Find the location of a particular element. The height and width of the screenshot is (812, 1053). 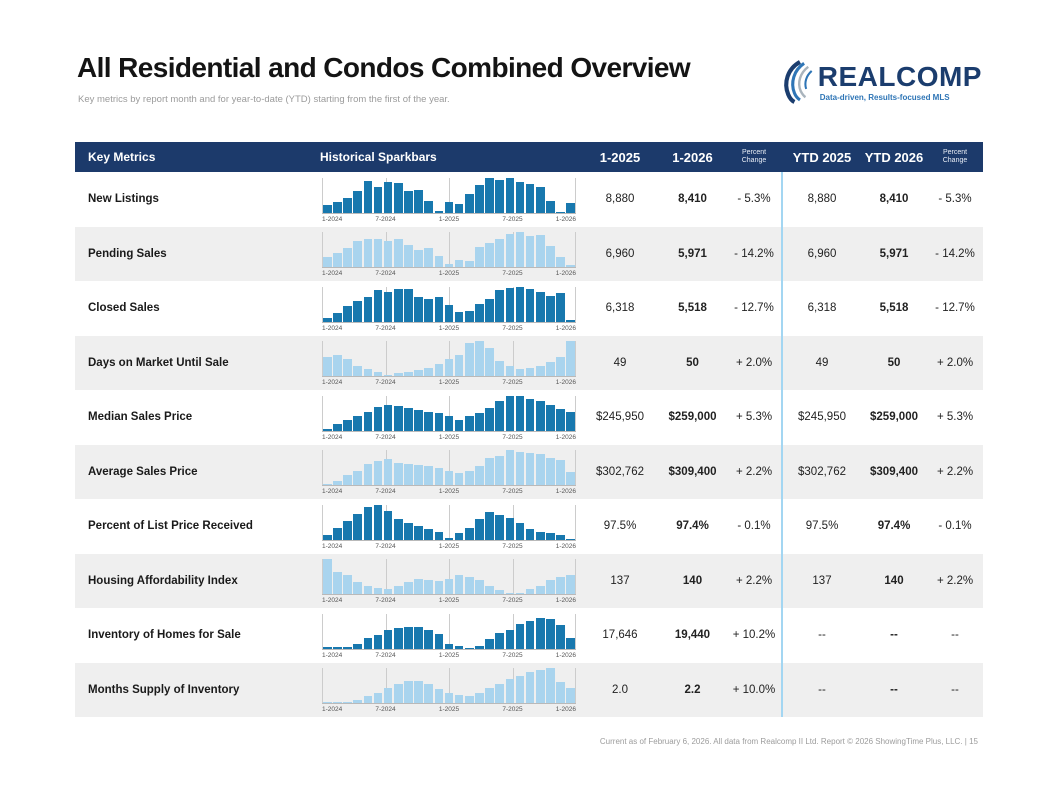

value-ytd-2026: 97.4% is located at coordinates (894, 526).